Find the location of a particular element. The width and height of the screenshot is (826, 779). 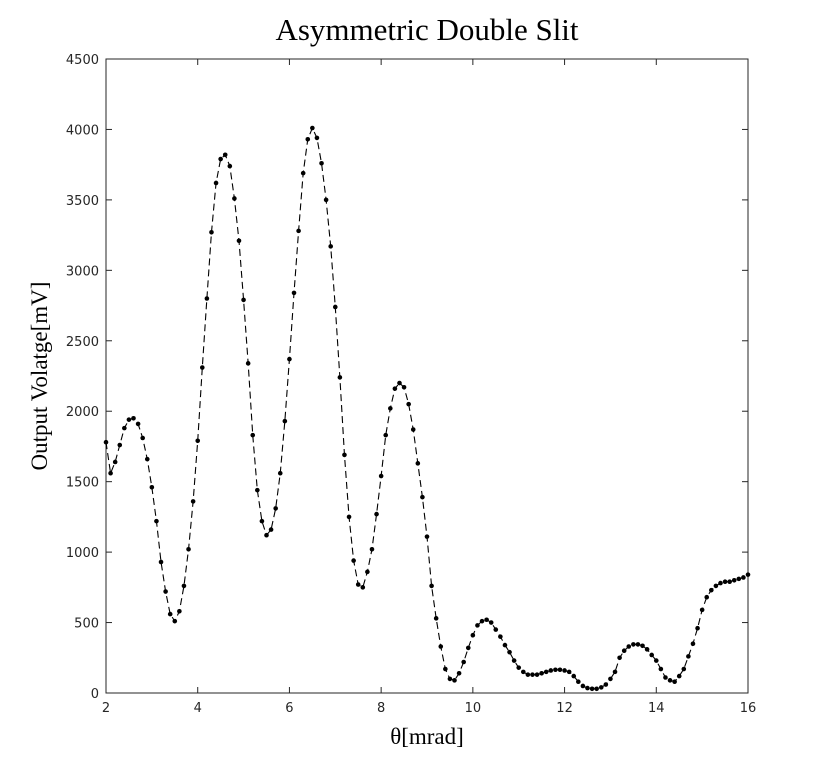

x-tick-label: 16 is located at coordinates (748, 708).